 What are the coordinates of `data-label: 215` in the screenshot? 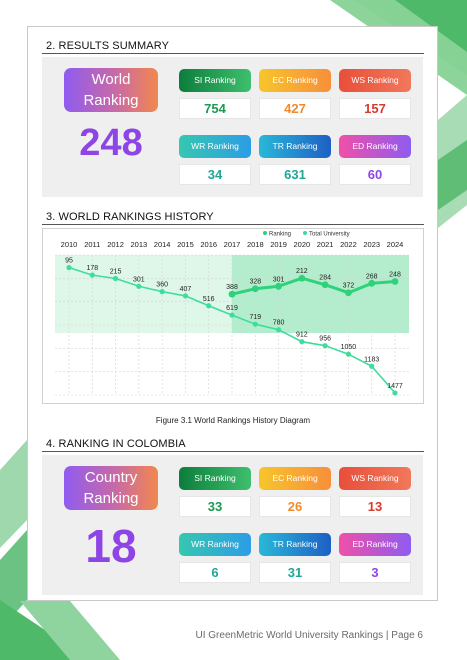 It's located at (116, 271).